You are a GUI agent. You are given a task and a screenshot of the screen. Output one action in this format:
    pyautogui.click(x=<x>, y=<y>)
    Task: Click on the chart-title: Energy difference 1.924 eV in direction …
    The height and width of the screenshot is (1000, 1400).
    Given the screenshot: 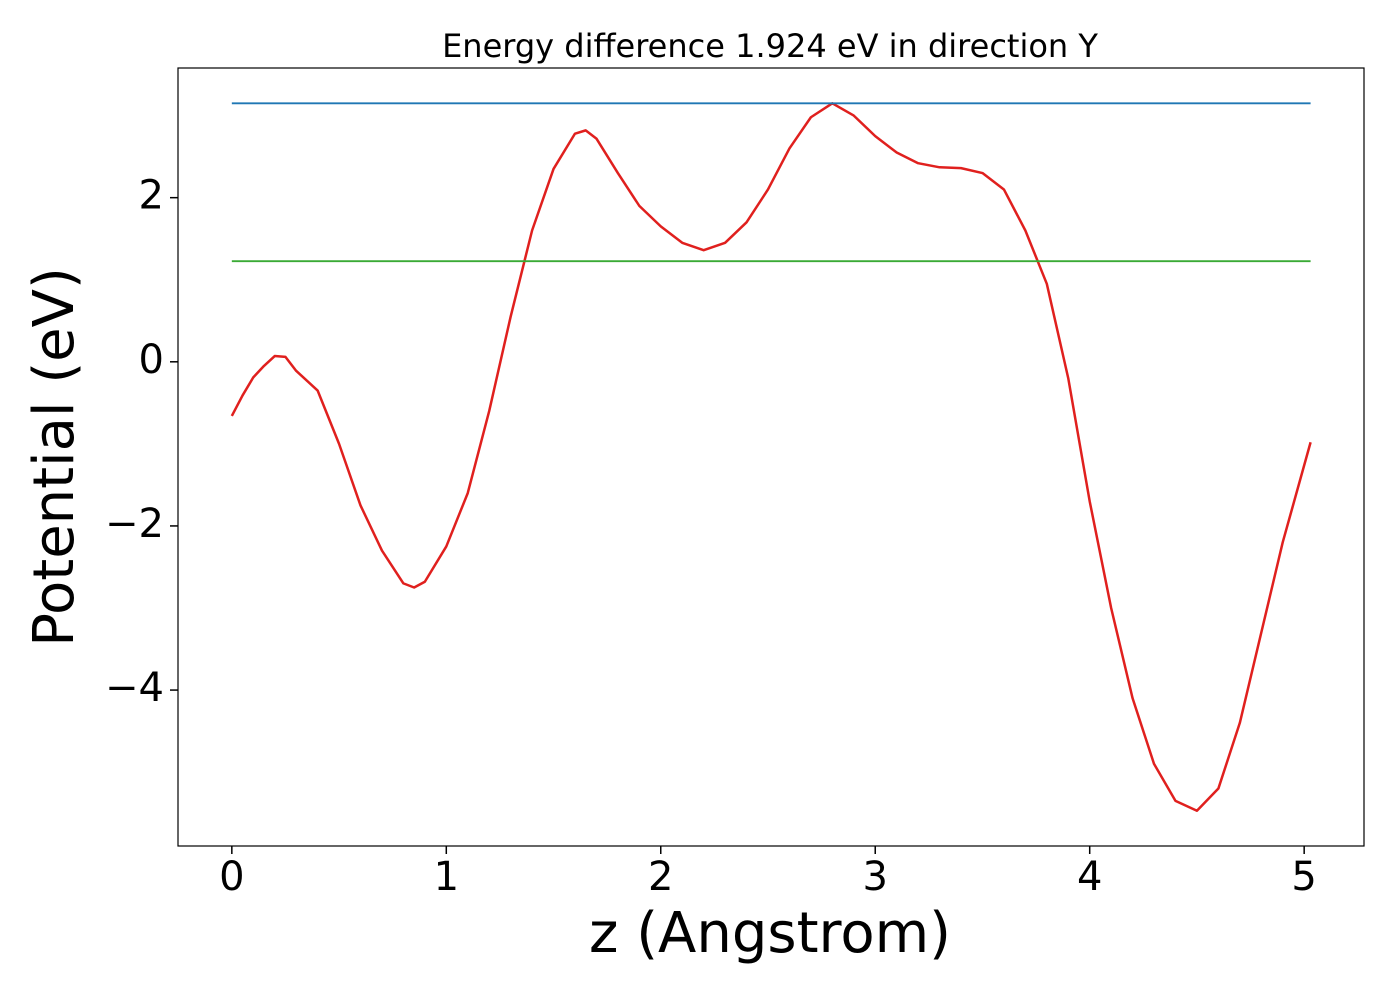 What is the action you would take?
    pyautogui.click(x=770, y=46)
    